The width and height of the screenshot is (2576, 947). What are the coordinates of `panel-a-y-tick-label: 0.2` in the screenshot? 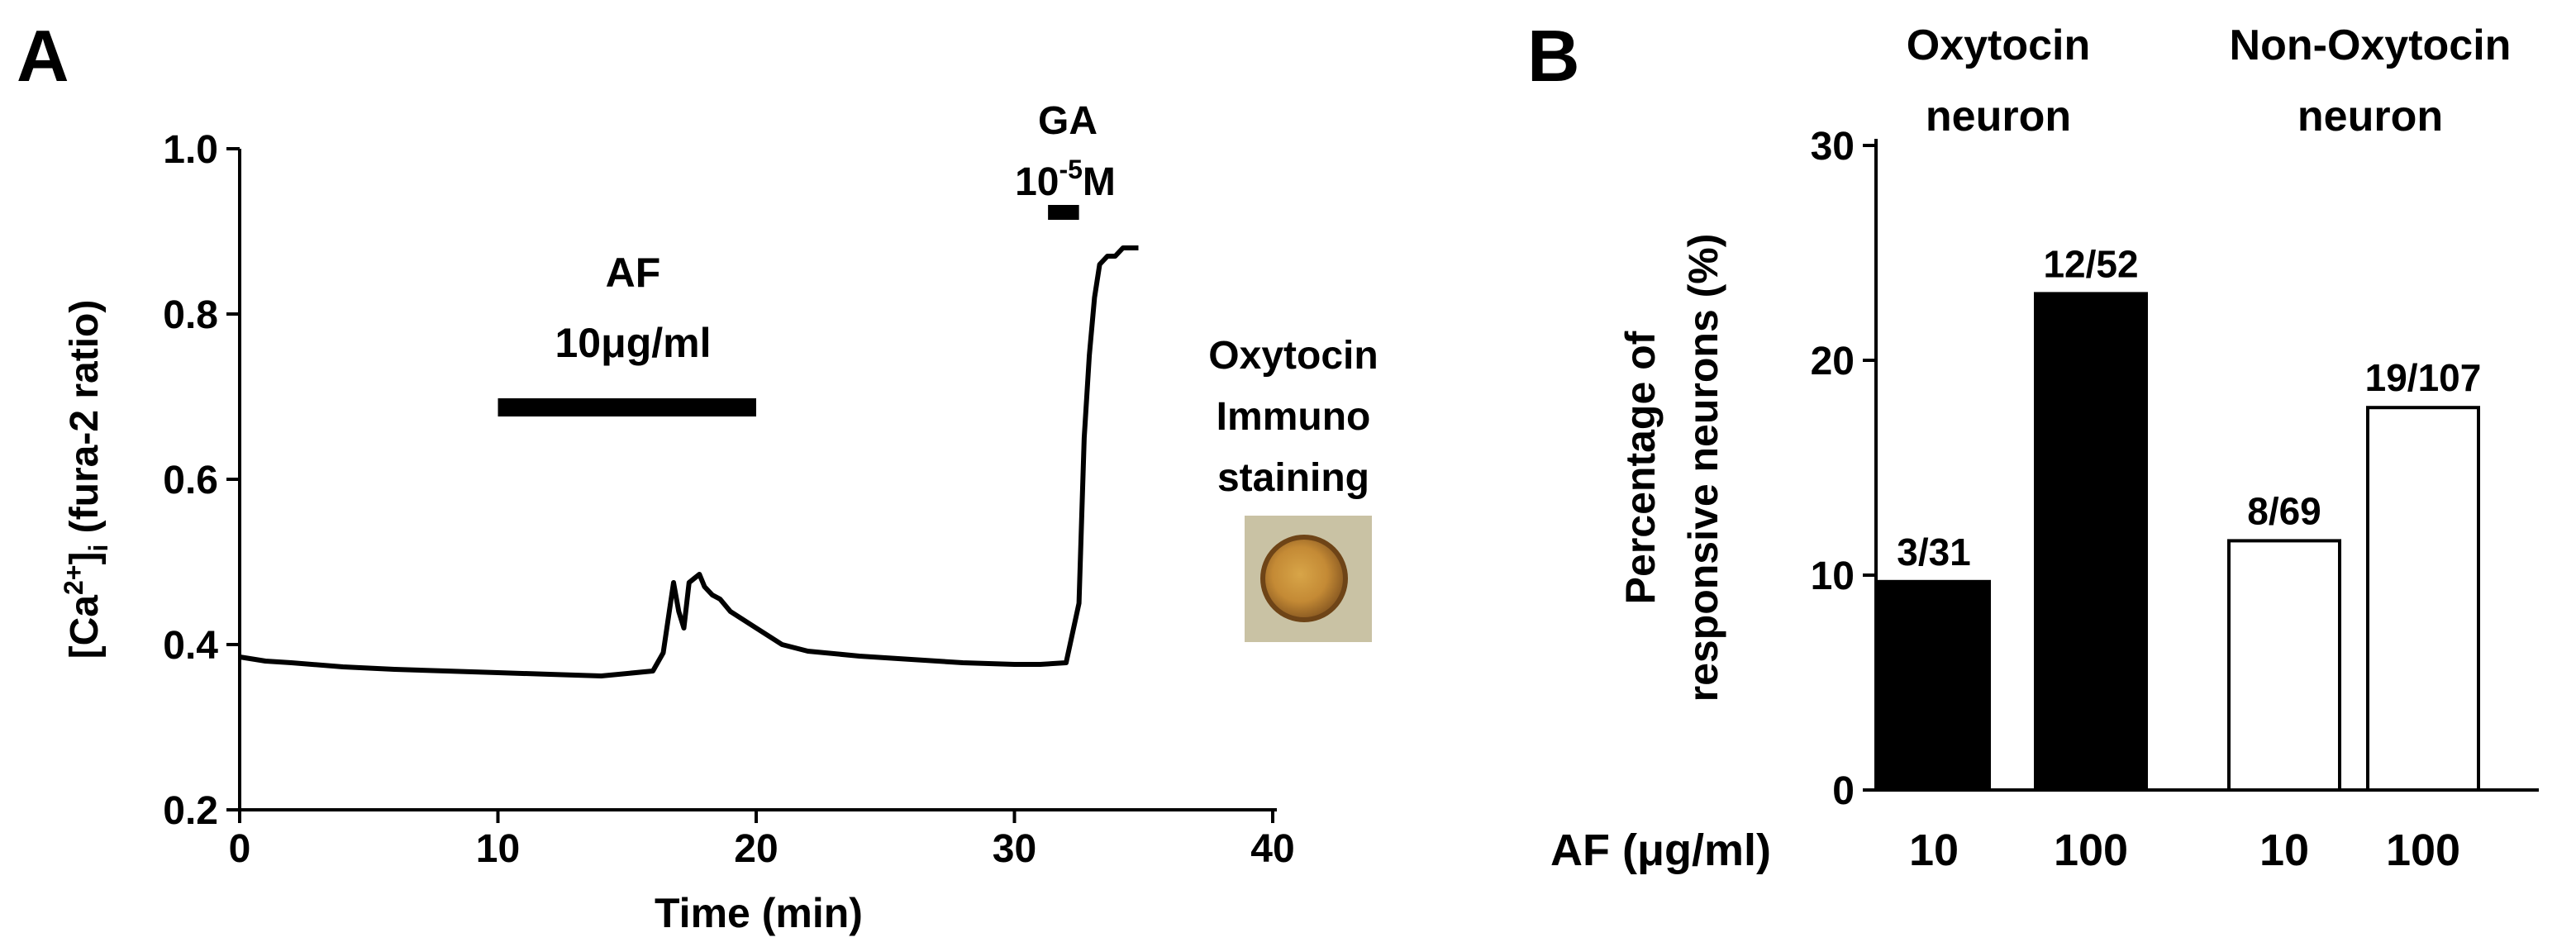 It's located at (191, 811).